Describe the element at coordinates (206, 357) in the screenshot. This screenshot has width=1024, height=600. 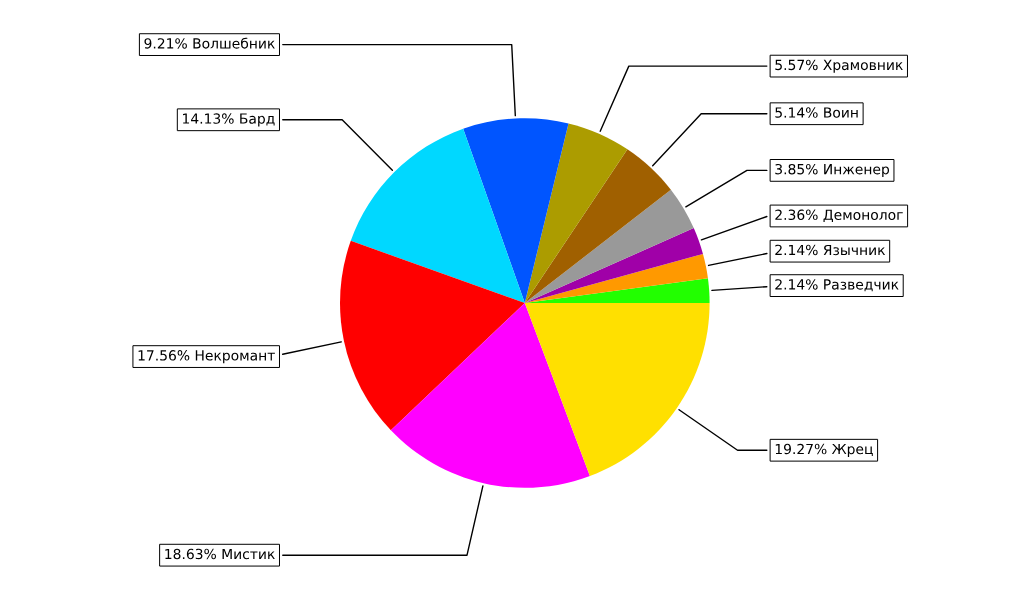
I see `slice-label: 17.56% Некромант` at that location.